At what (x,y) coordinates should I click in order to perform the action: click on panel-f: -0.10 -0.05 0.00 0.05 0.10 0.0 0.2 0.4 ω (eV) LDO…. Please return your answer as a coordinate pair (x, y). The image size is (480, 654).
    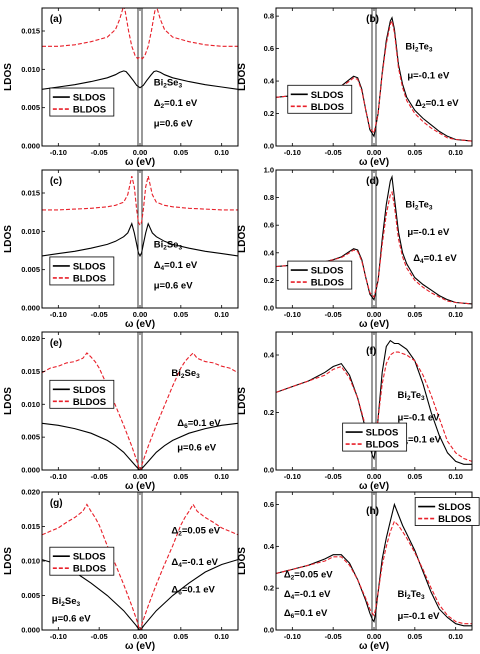
    Looking at the image, I should click on (355, 411).